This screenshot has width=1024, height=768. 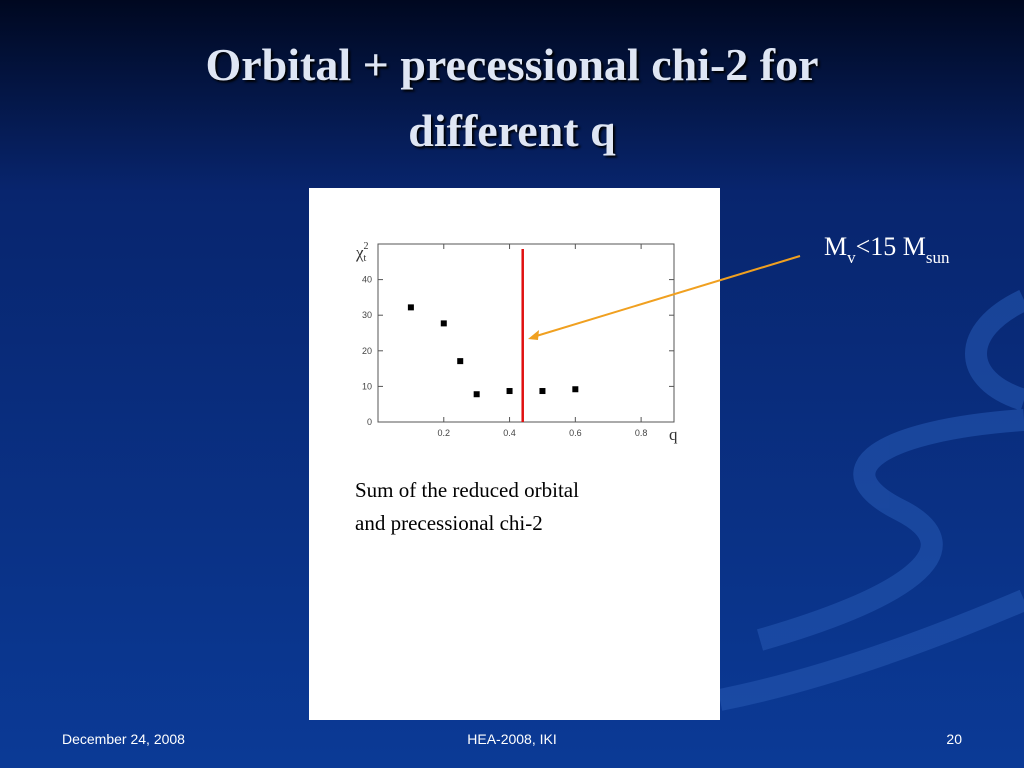 What do you see at coordinates (123, 739) in the screenshot?
I see `footer-date: December 24, 2008` at bounding box center [123, 739].